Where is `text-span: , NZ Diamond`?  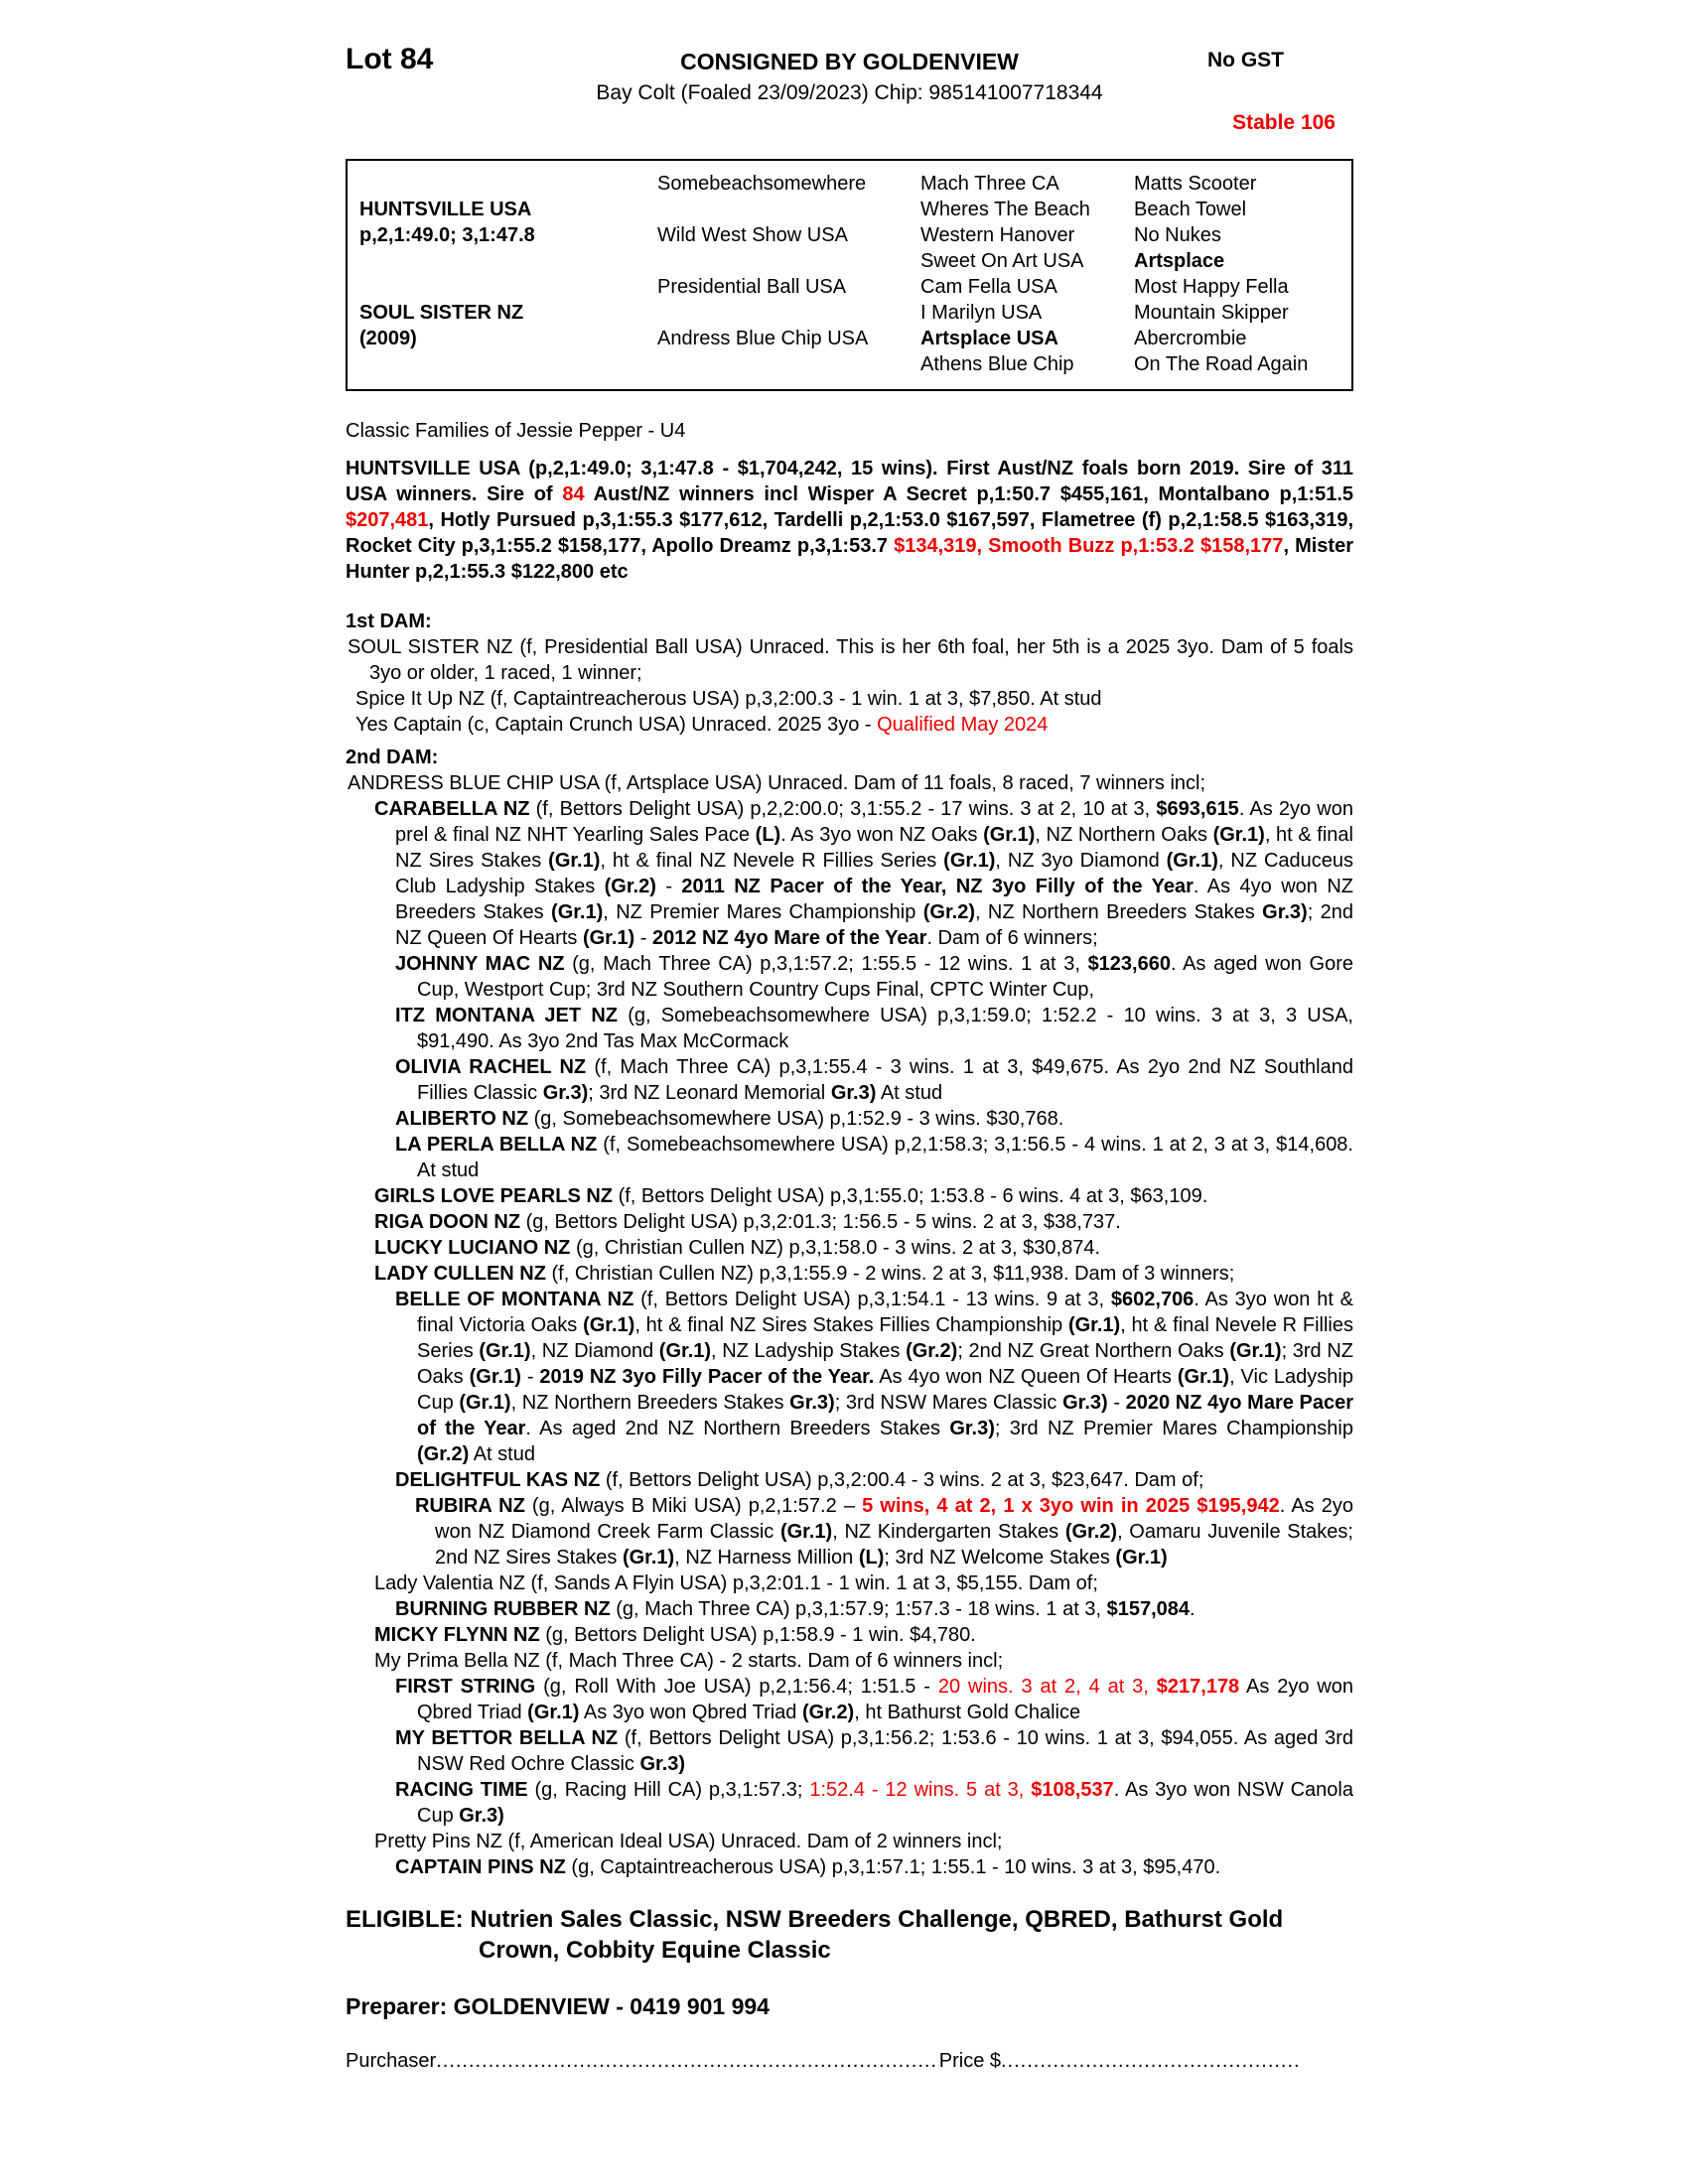 text-span: , NZ Diamond is located at coordinates (594, 1351).